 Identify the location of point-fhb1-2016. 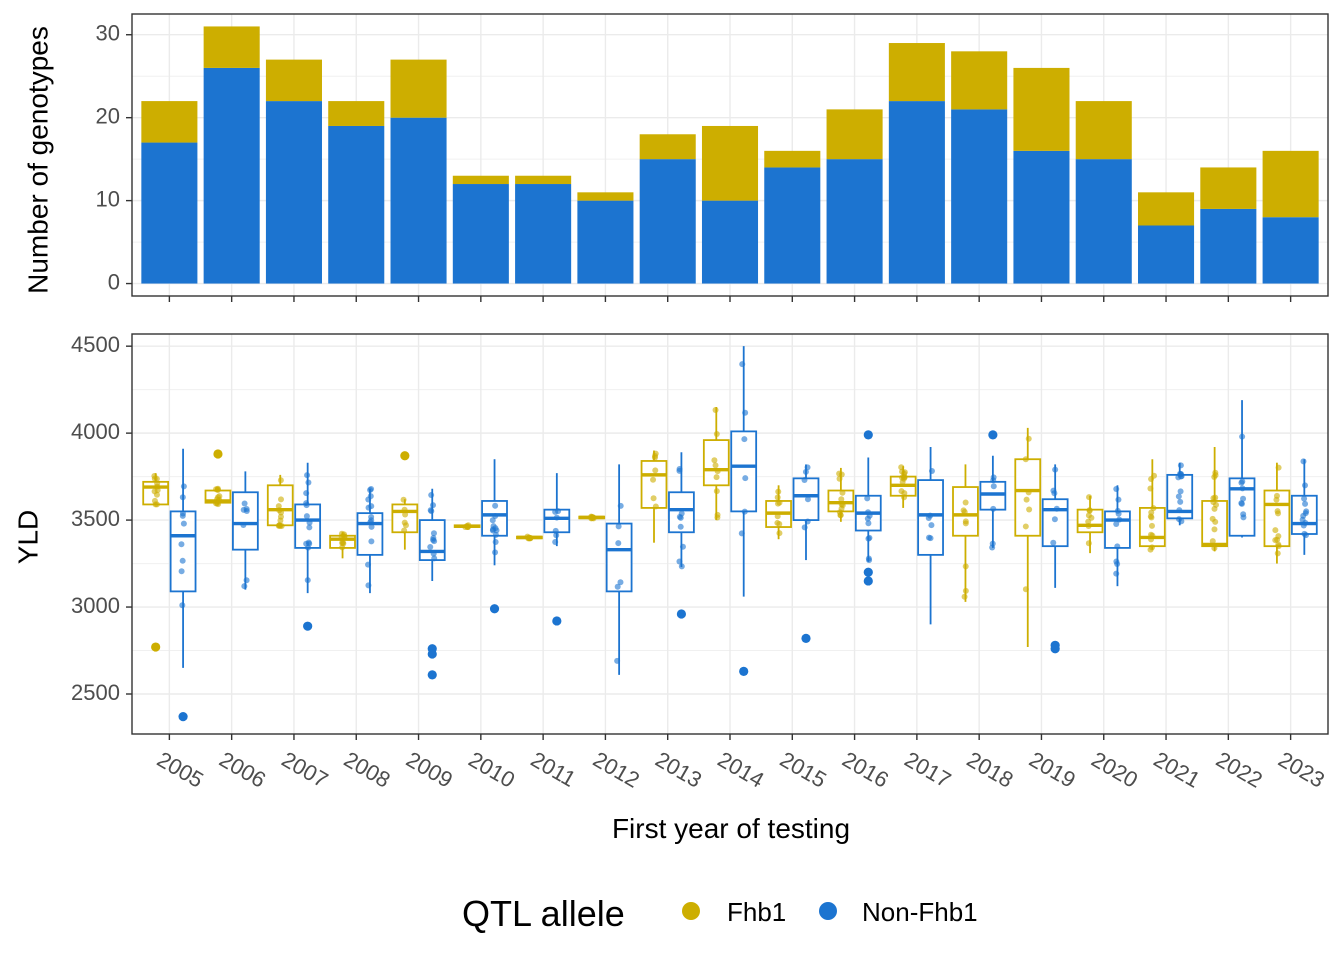
(841, 504).